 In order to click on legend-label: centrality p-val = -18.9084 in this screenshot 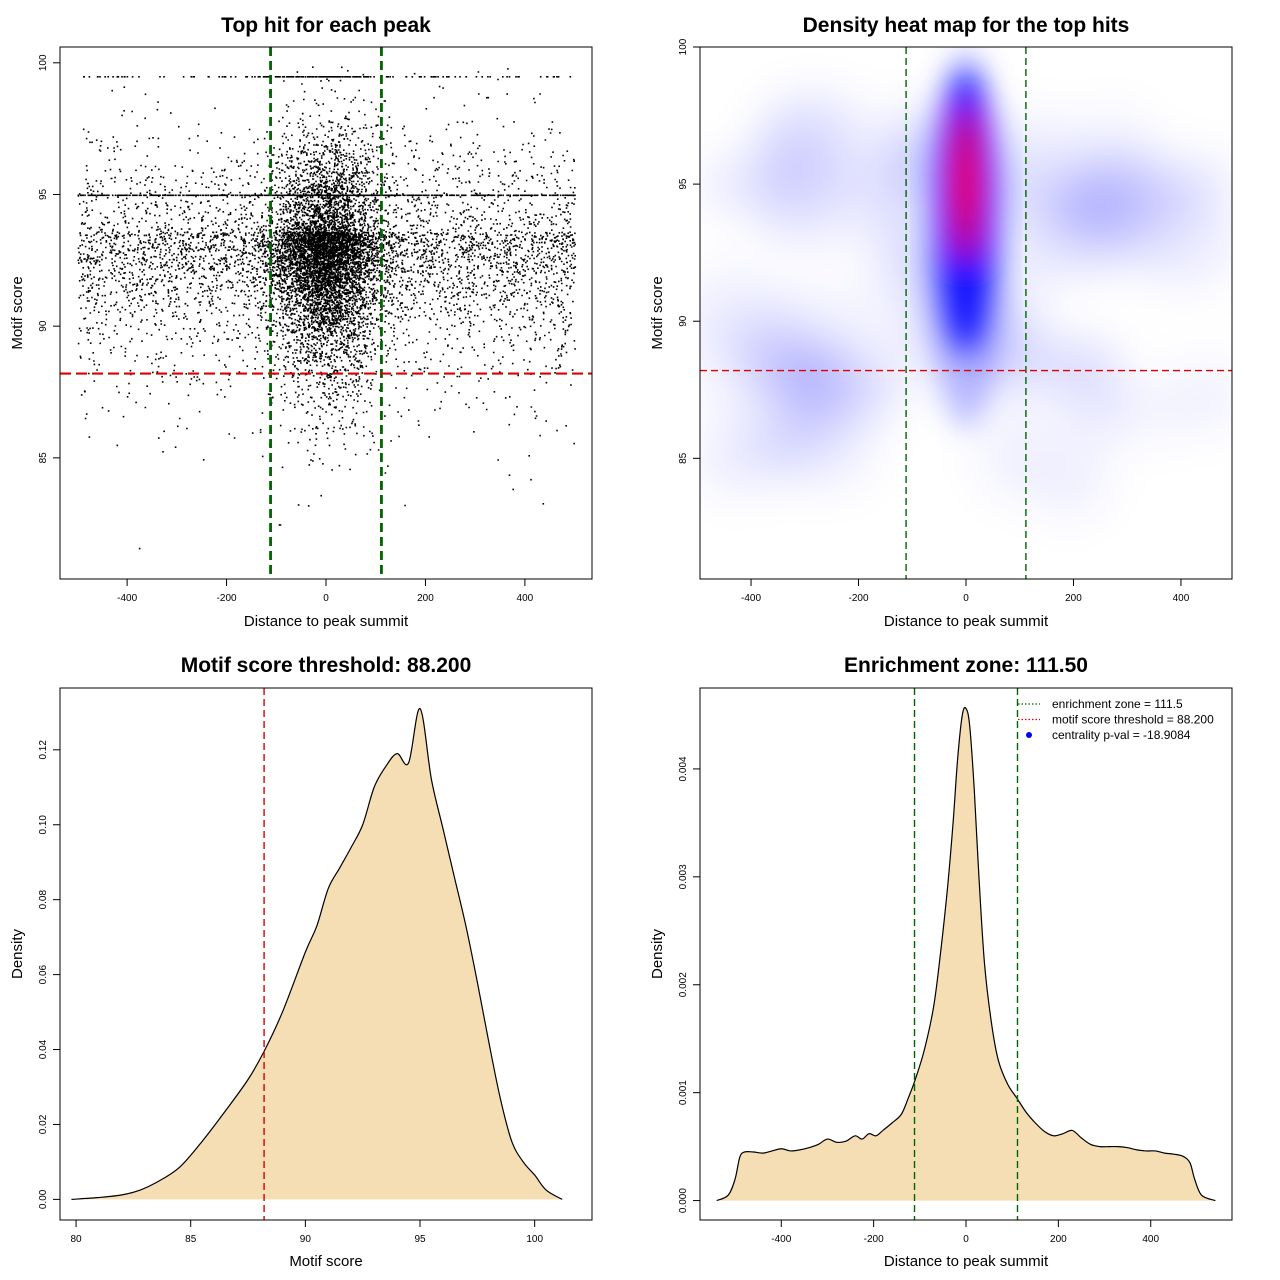, I will do `click(1121, 735)`.